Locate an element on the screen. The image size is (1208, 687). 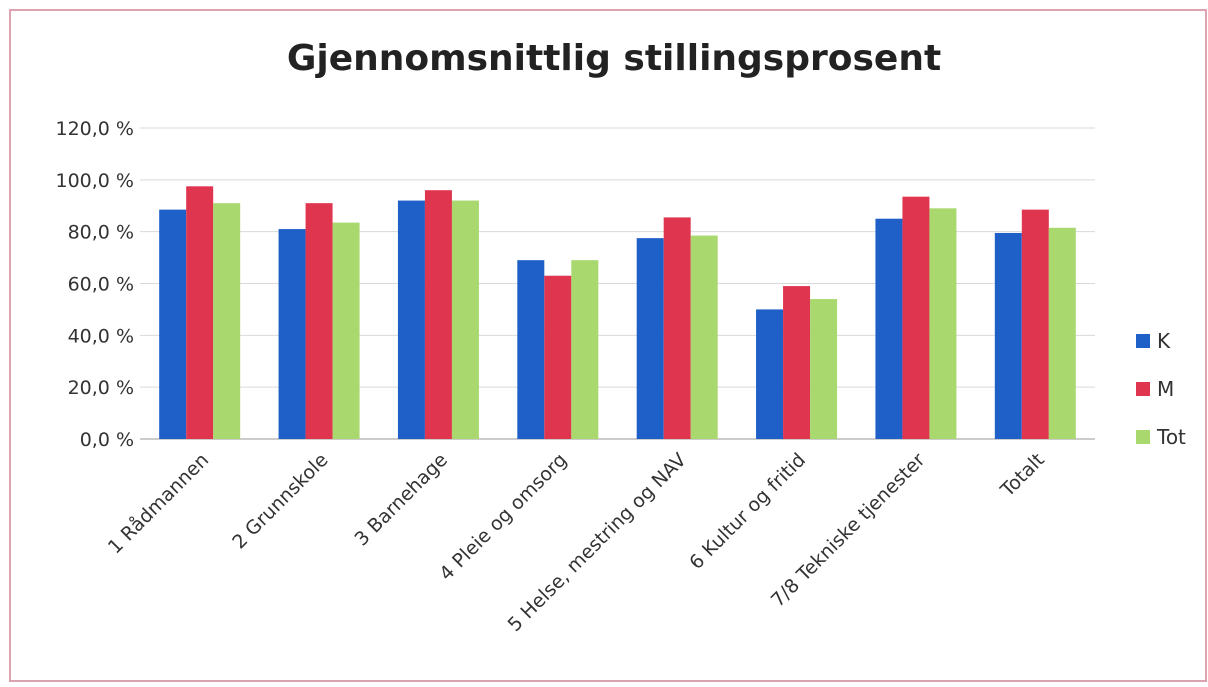
y-tick-label: 60,0 % is located at coordinates (101, 285).